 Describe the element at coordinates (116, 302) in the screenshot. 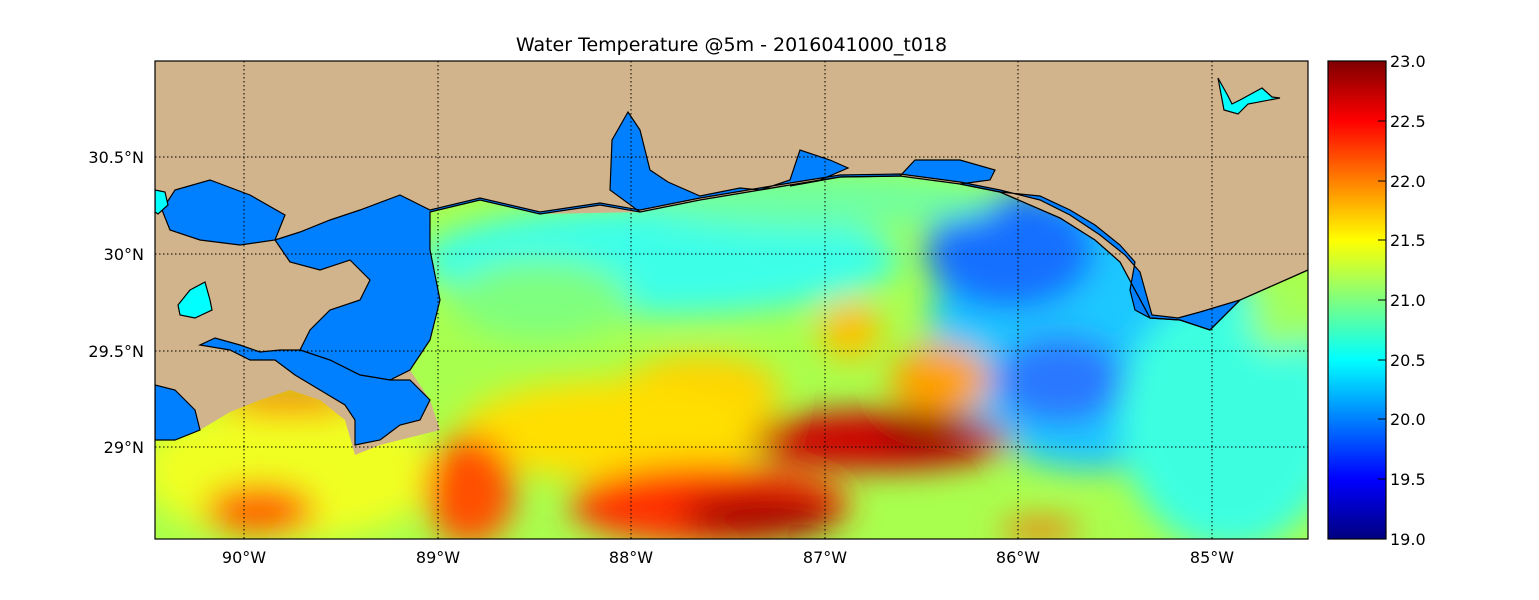

I see `lat-tick-labels: 30.5°N 30°N 29.5°N 29°N` at that location.